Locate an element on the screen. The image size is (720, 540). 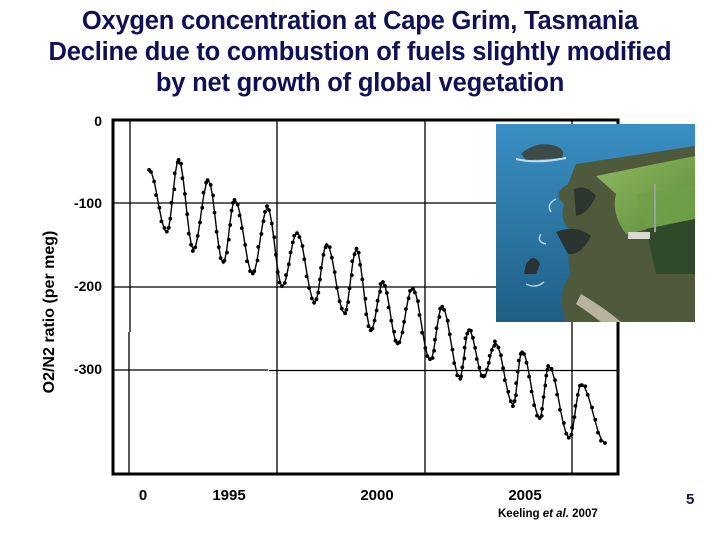
x-tick-0: 0 is located at coordinates (143, 495).